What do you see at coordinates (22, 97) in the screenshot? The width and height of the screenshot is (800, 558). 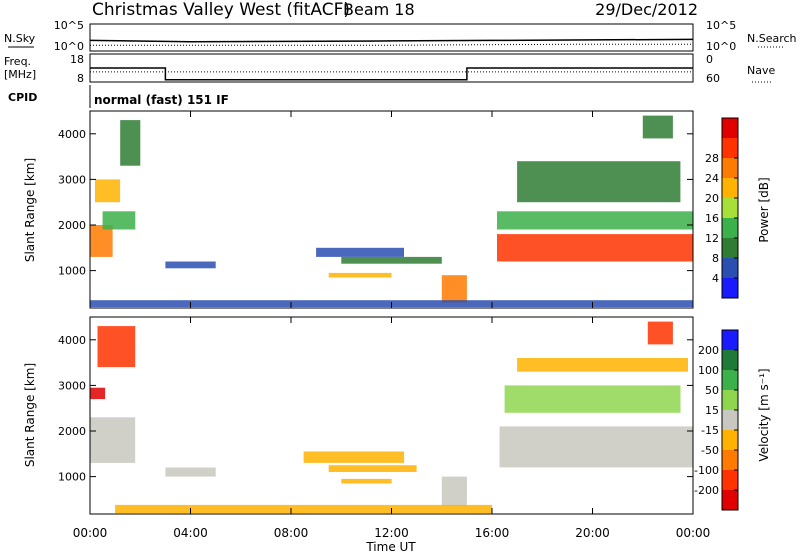 I see `cpid-label: CPID` at bounding box center [22, 97].